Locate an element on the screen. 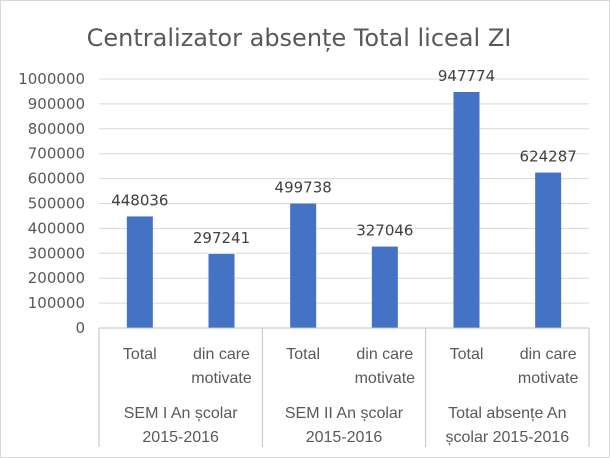 The height and width of the screenshot is (458, 610). y-tick-label: 700000 is located at coordinates (56, 154).